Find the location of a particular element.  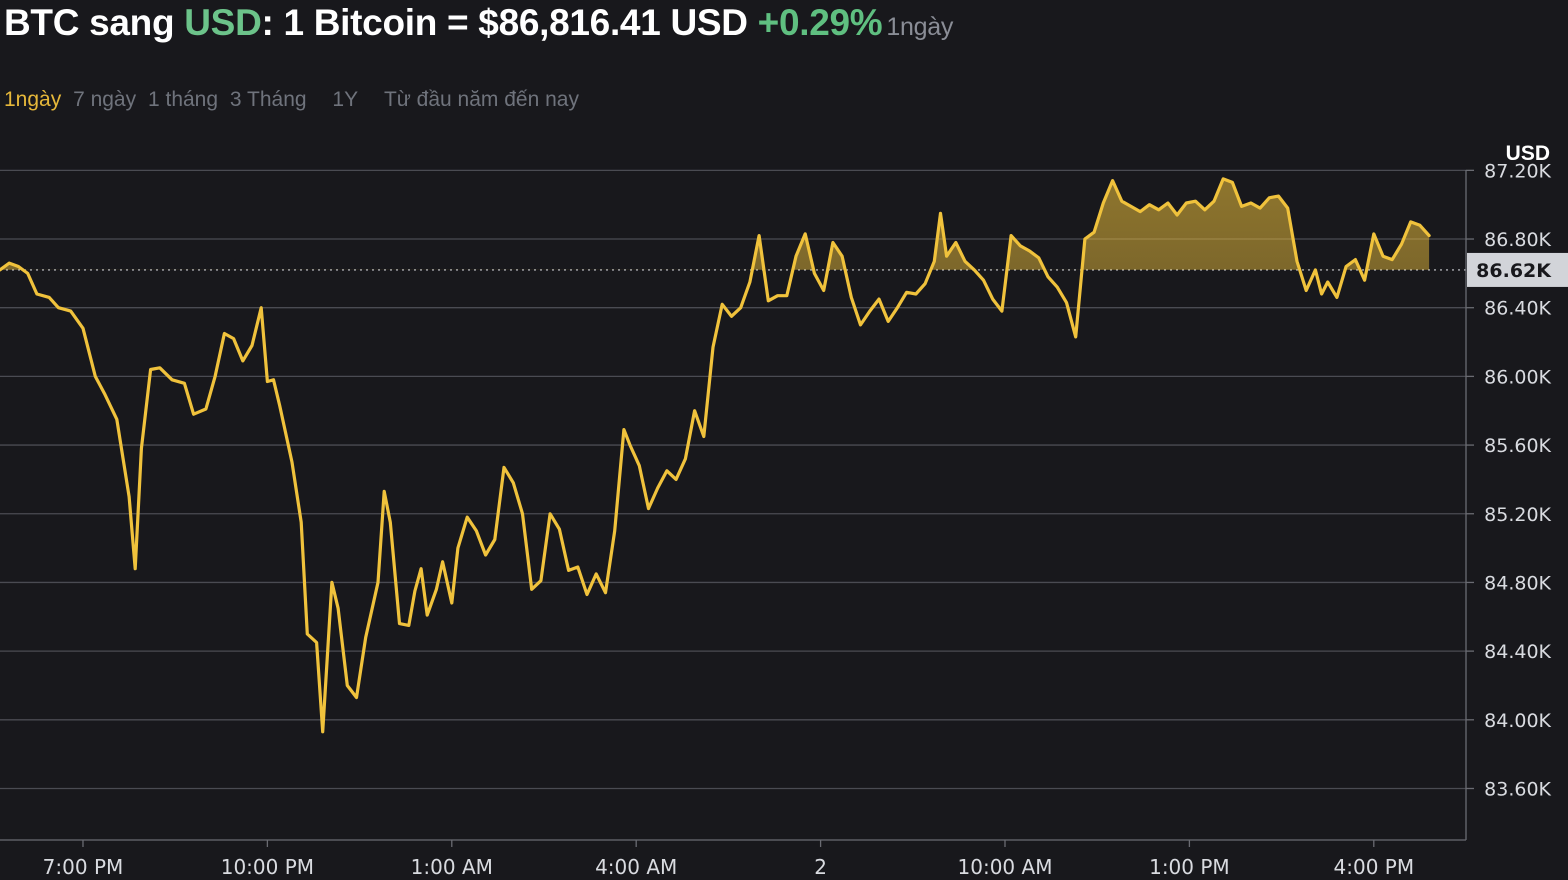

x-tick-label: 2 is located at coordinates (820, 867).